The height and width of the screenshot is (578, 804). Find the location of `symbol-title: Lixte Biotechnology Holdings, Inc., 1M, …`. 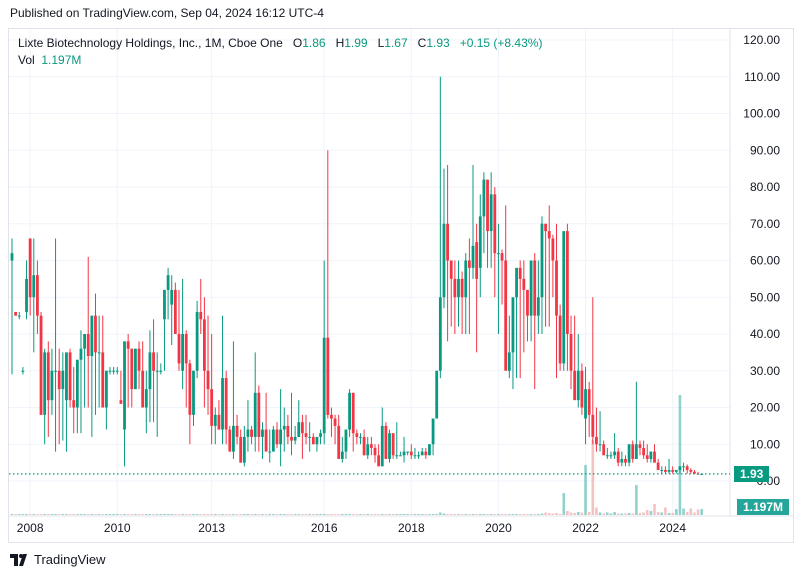

symbol-title: Lixte Biotechnology Holdings, Inc., 1M, … is located at coordinates (150, 43).